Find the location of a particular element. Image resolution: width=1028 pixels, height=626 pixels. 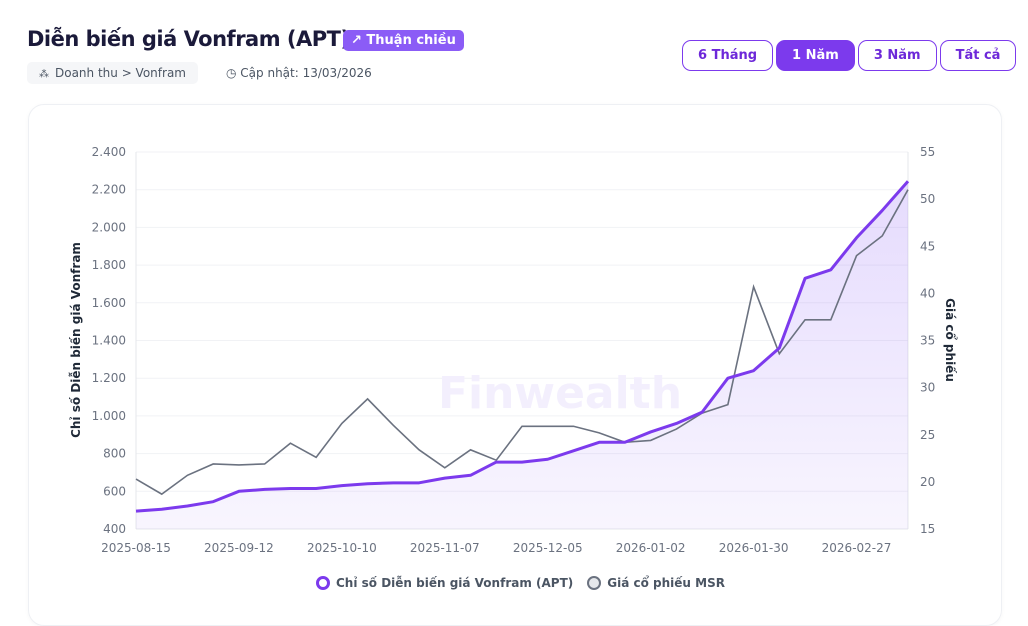

y2-tick-label: 20 is located at coordinates (927, 482).